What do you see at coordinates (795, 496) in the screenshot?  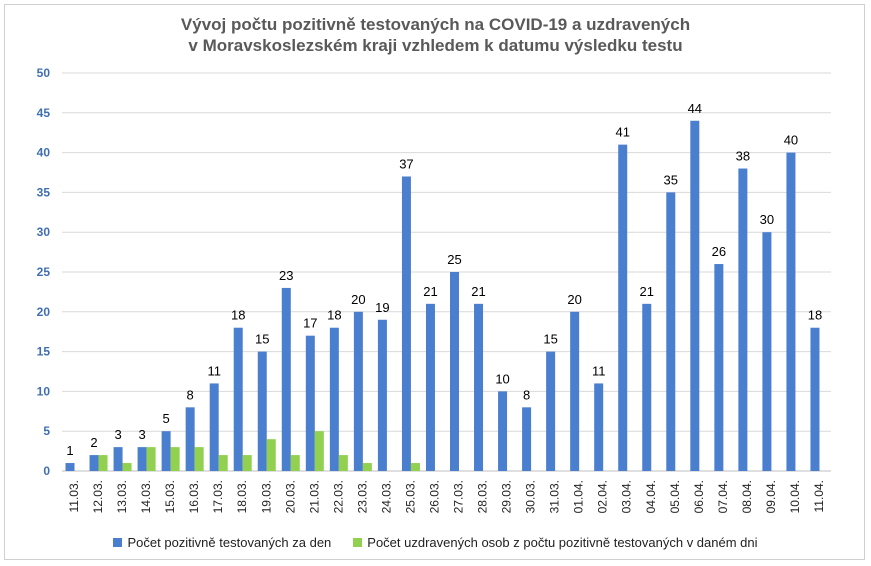 I see `x-tick-label: 10.04.` at bounding box center [795, 496].